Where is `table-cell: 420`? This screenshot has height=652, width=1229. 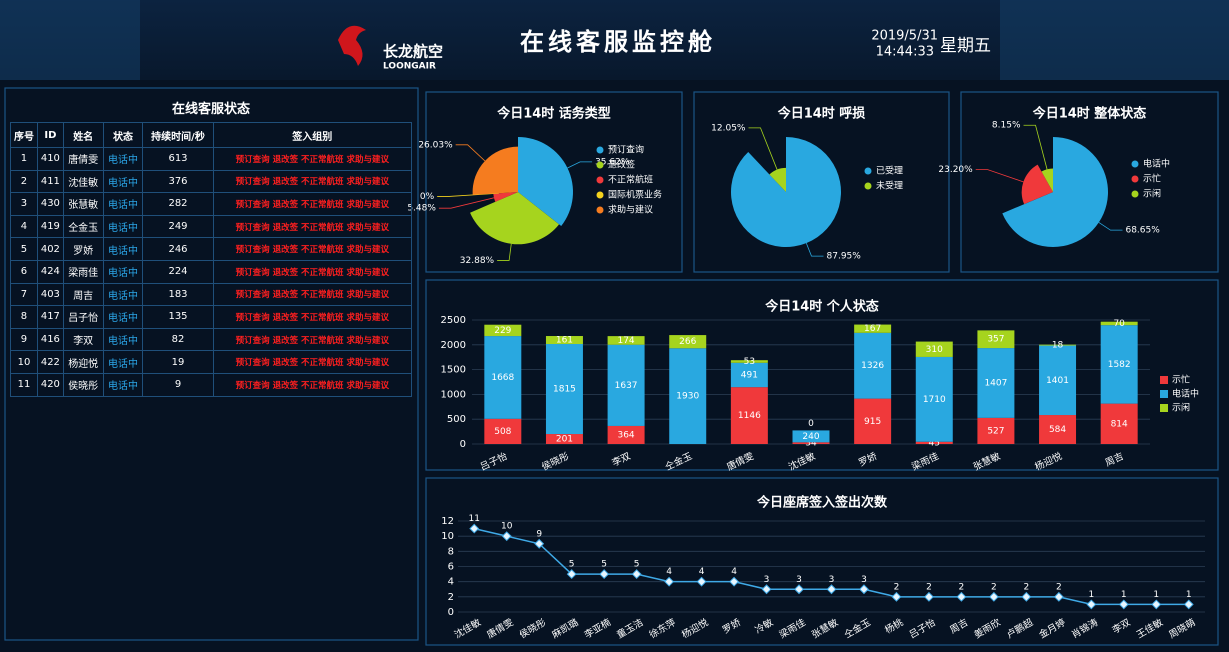 table-cell: 420 is located at coordinates (50, 384).